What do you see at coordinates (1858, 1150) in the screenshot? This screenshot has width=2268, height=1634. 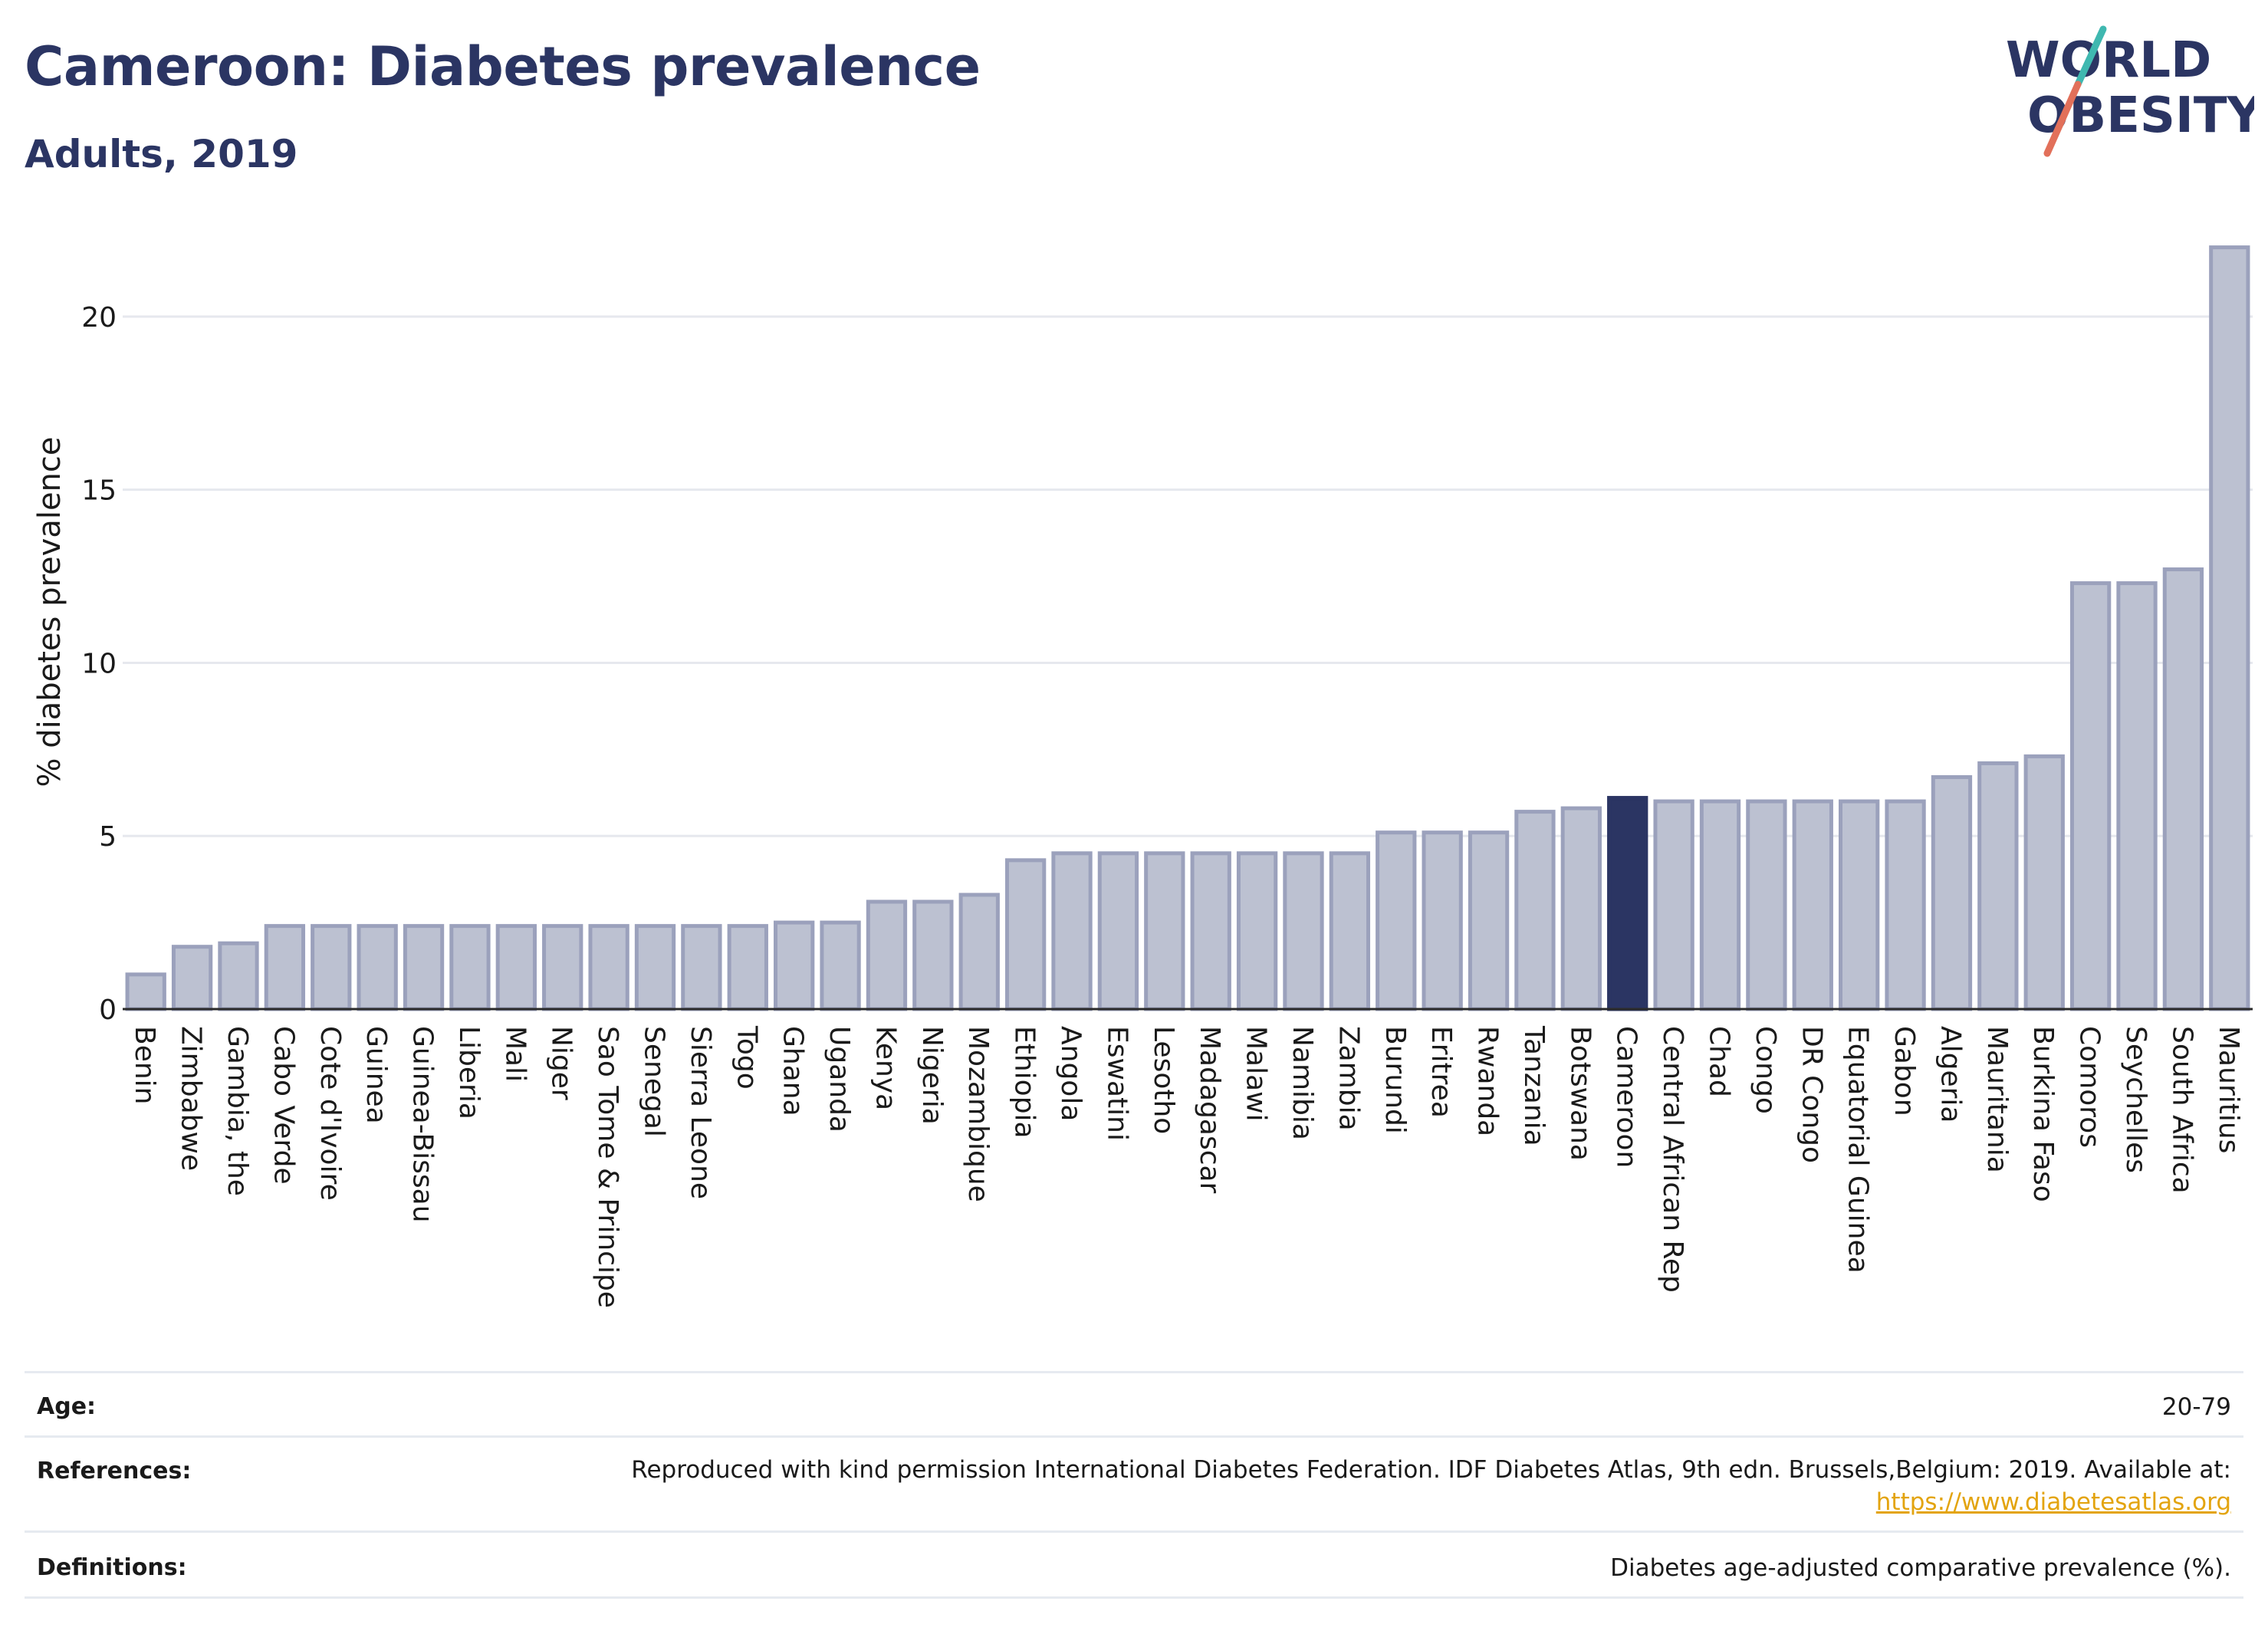 I see `x-tick-label: Equatorial Guinea` at bounding box center [1858, 1150].